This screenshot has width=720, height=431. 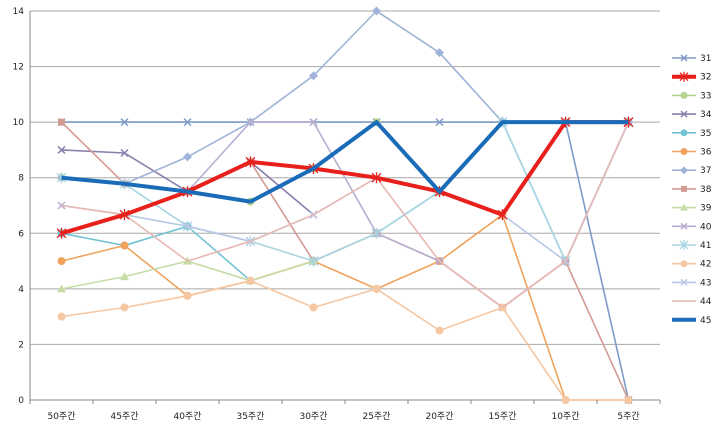 What do you see at coordinates (706, 227) in the screenshot?
I see `legend-label: 40` at bounding box center [706, 227].